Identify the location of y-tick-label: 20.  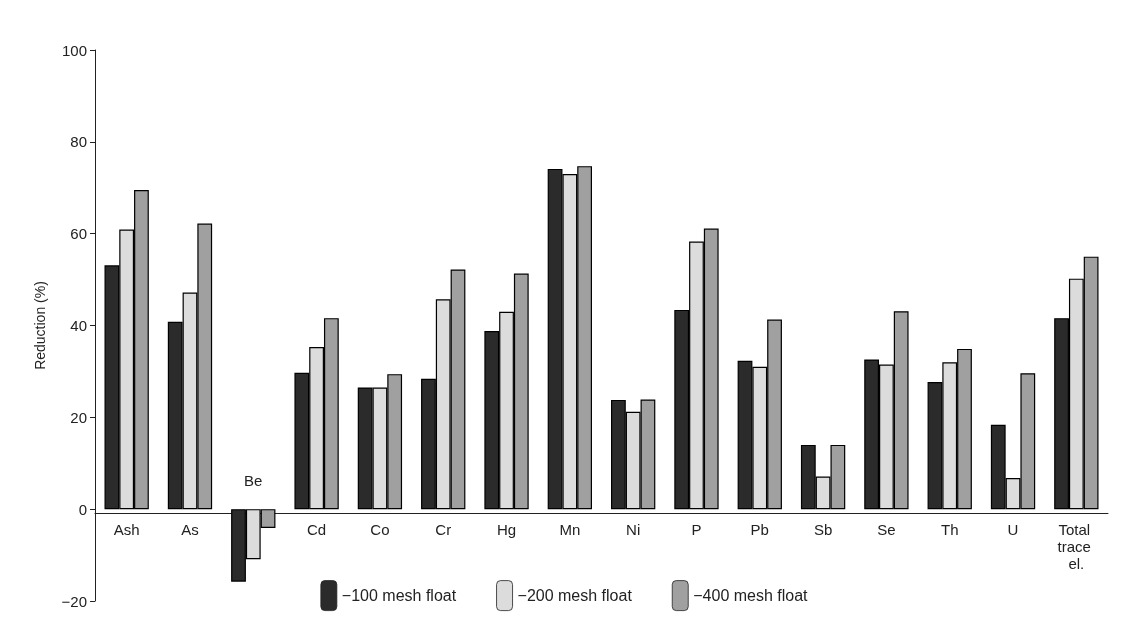
(78, 417).